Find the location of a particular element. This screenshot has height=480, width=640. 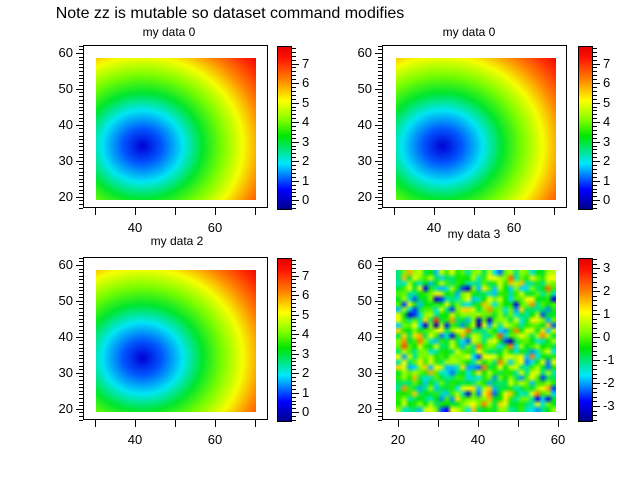

x-tick-label: 20 is located at coordinates (398, 439).